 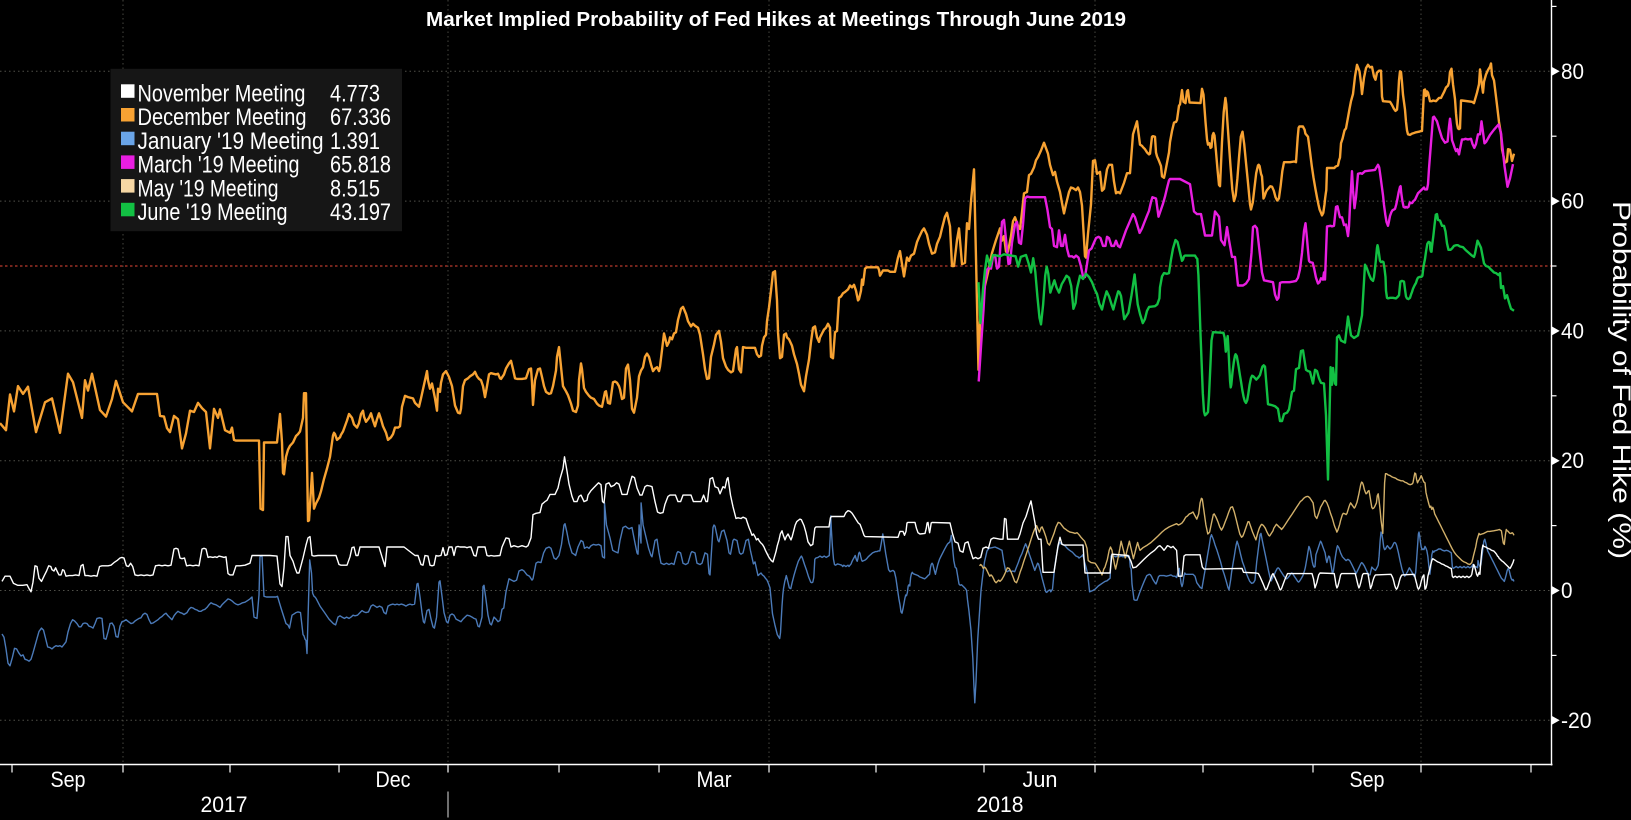 What do you see at coordinates (1619, 380) in the screenshot?
I see `svg-text: Probability of Fed Hike (%)` at bounding box center [1619, 380].